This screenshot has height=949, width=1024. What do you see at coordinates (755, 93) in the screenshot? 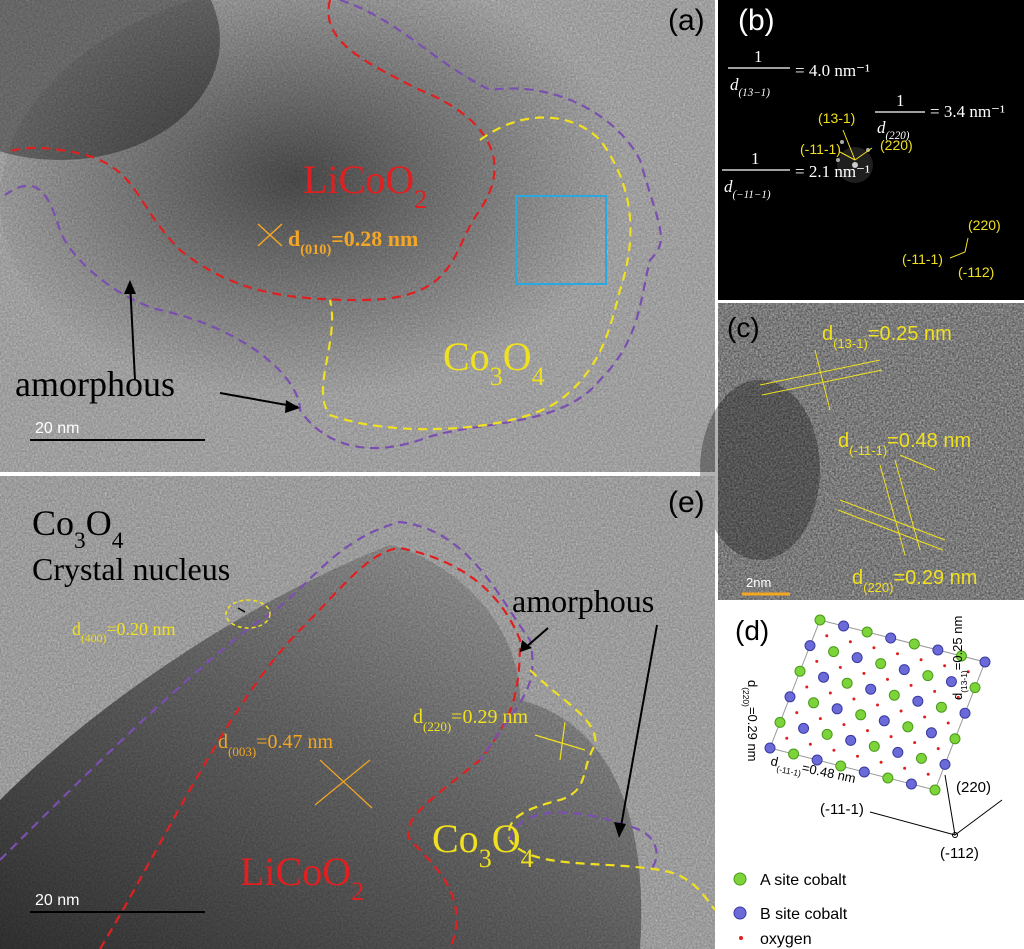
I see `subscript: (13−1)` at bounding box center [755, 93].